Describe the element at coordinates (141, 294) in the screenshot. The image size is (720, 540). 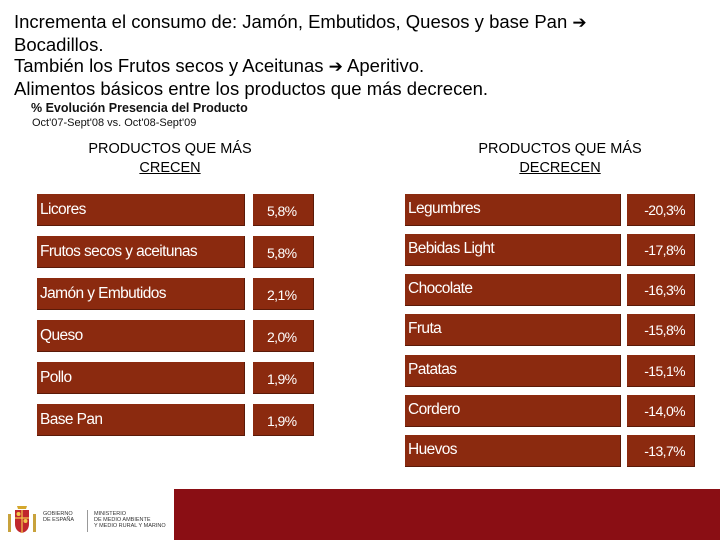
I see `growing-product-name: Jamón y Embutidos` at that location.